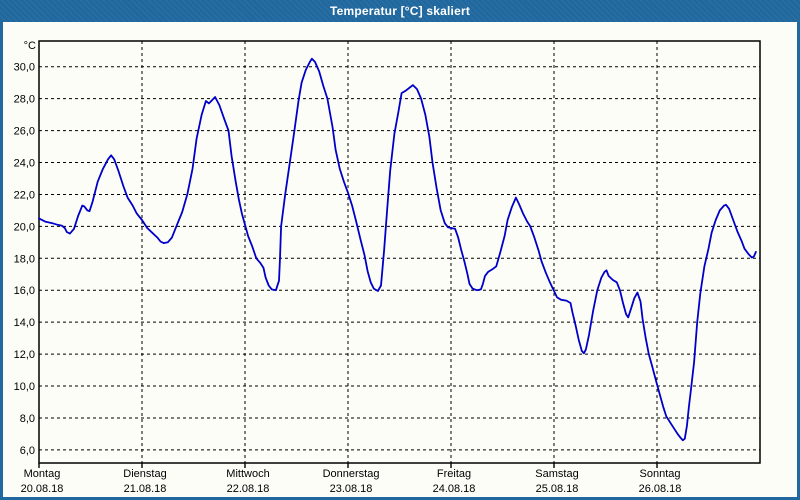  I want to click on y-tick-label: 20,0, so click(24, 227).